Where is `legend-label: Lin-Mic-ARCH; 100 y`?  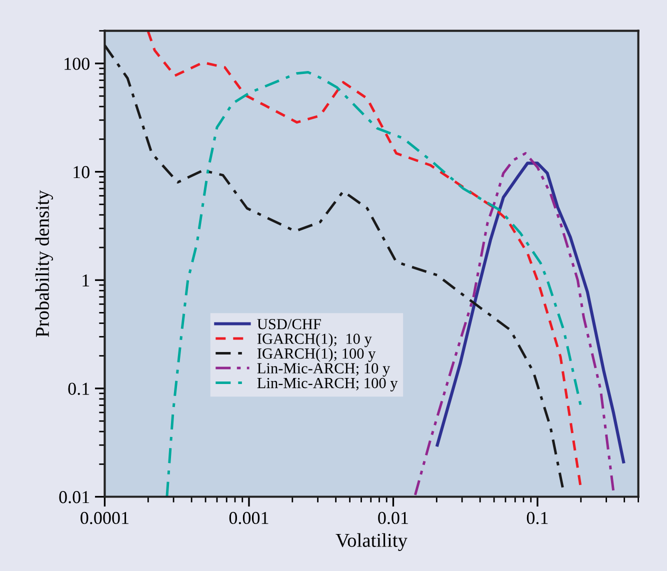 legend-label: Lin-Mic-ARCH; 100 y is located at coordinates (327, 385).